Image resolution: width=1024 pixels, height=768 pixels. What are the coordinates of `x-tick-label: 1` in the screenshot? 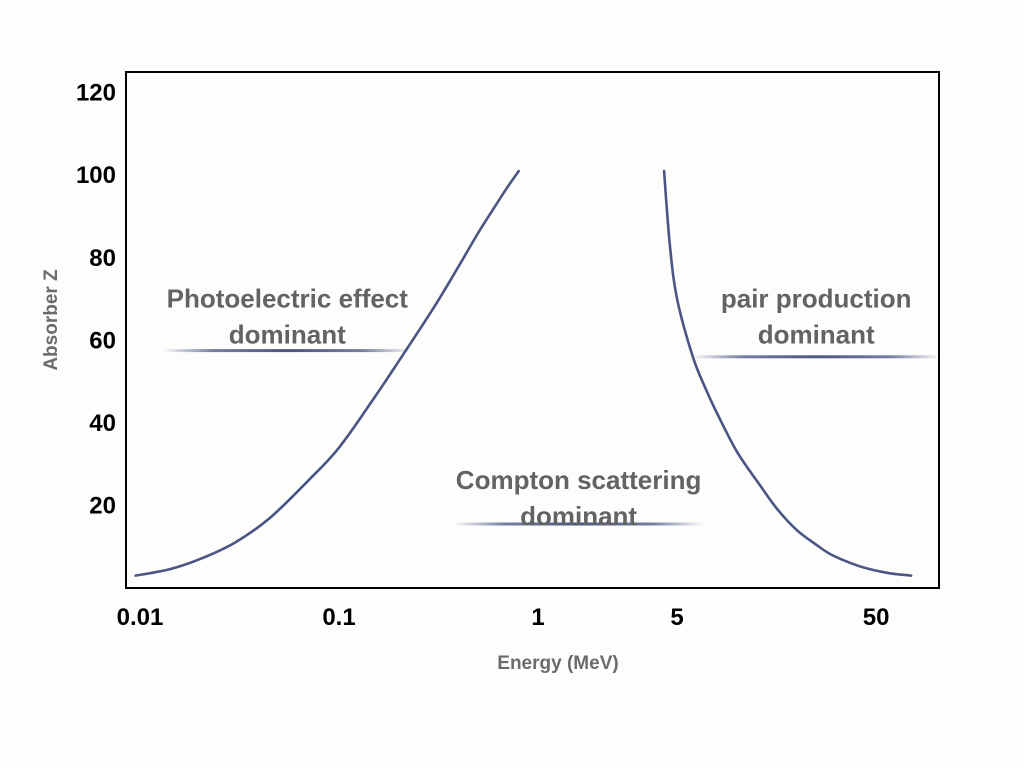 It's located at (537, 617).